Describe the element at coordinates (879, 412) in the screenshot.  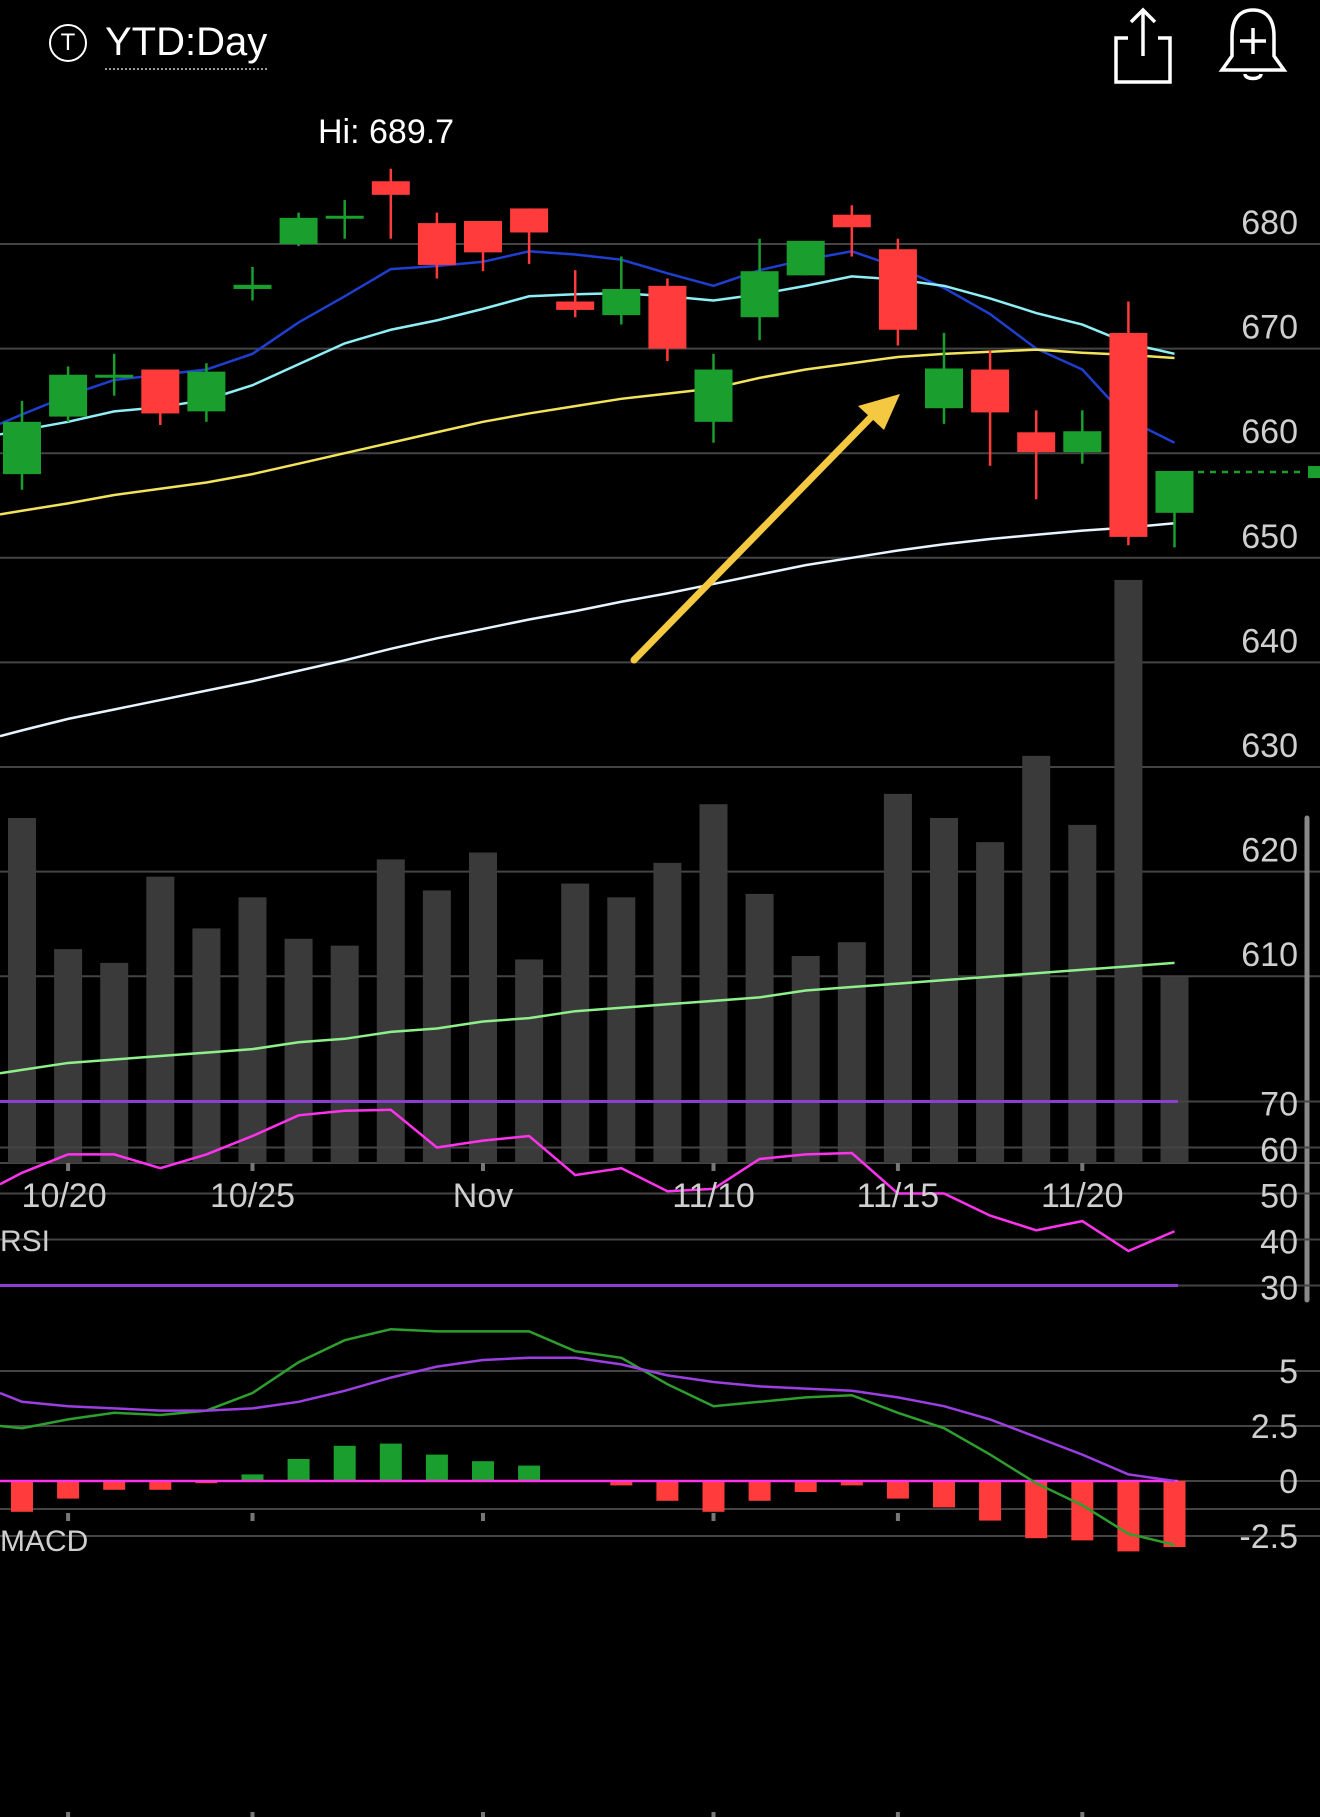
I see `annotation-arrow-head` at that location.